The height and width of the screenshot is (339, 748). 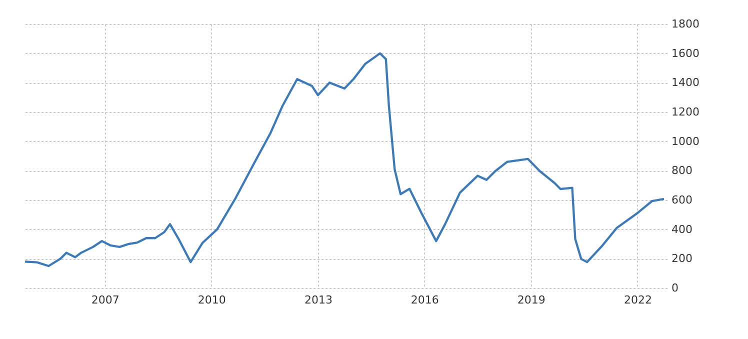 I want to click on x-tick-label: 2007, so click(x=105, y=300).